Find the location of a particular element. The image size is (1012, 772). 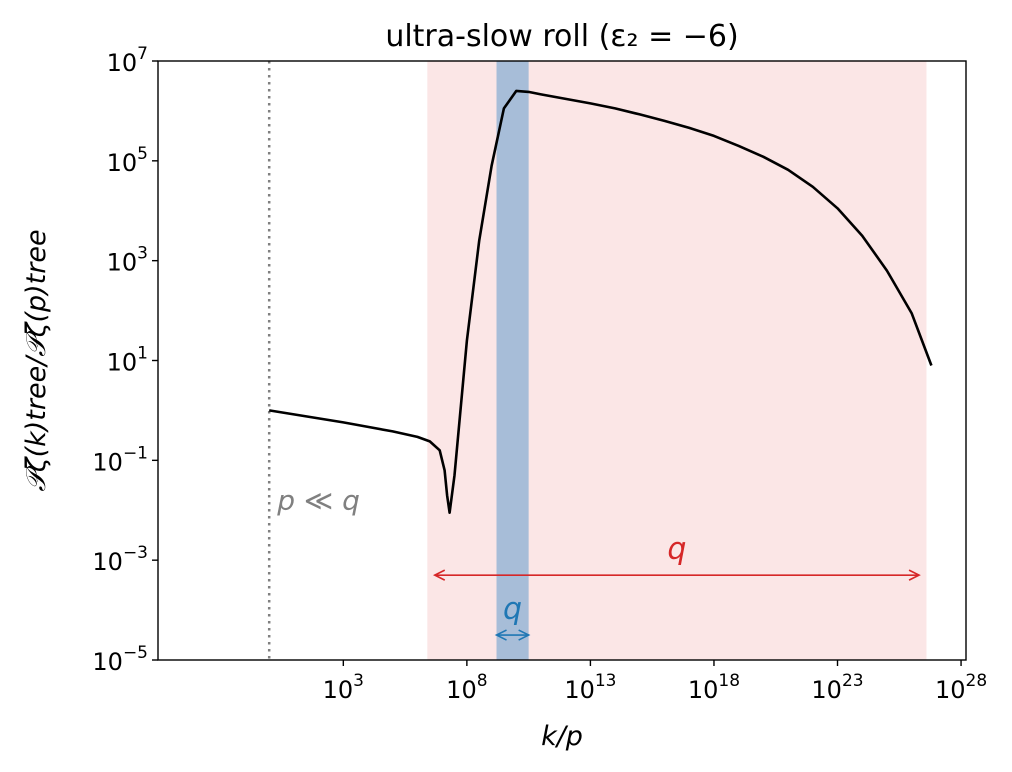

x-tick-label: 10¹³ is located at coordinates (590, 687).